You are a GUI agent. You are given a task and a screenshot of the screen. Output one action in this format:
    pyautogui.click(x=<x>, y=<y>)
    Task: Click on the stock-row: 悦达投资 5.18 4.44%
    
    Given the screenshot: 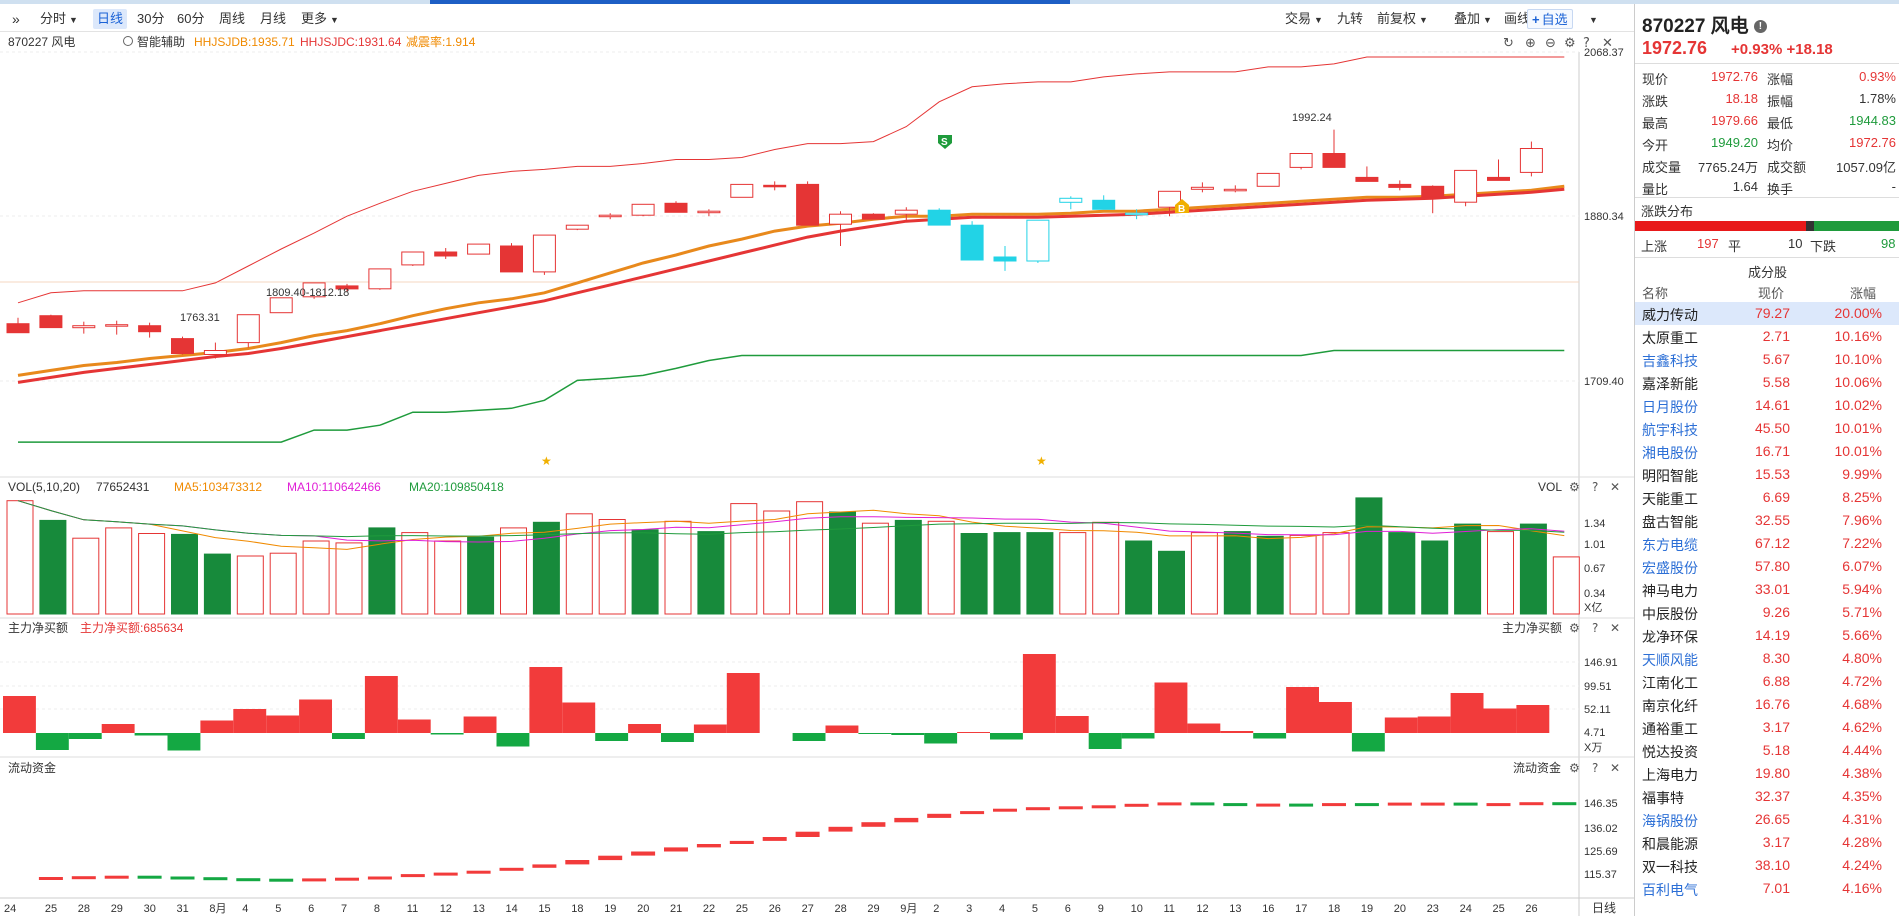 What is the action you would take?
    pyautogui.click(x=1767, y=750)
    